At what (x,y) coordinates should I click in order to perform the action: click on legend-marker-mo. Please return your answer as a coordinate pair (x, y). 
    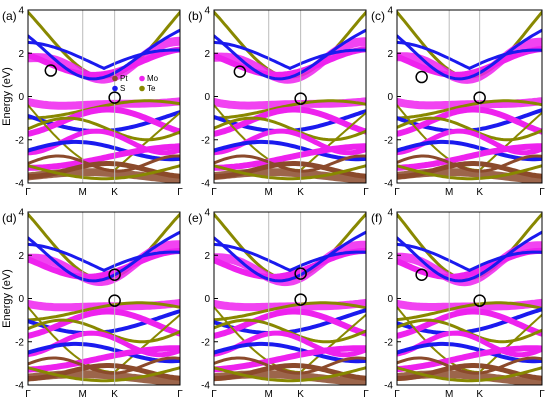
    Looking at the image, I should click on (142, 78).